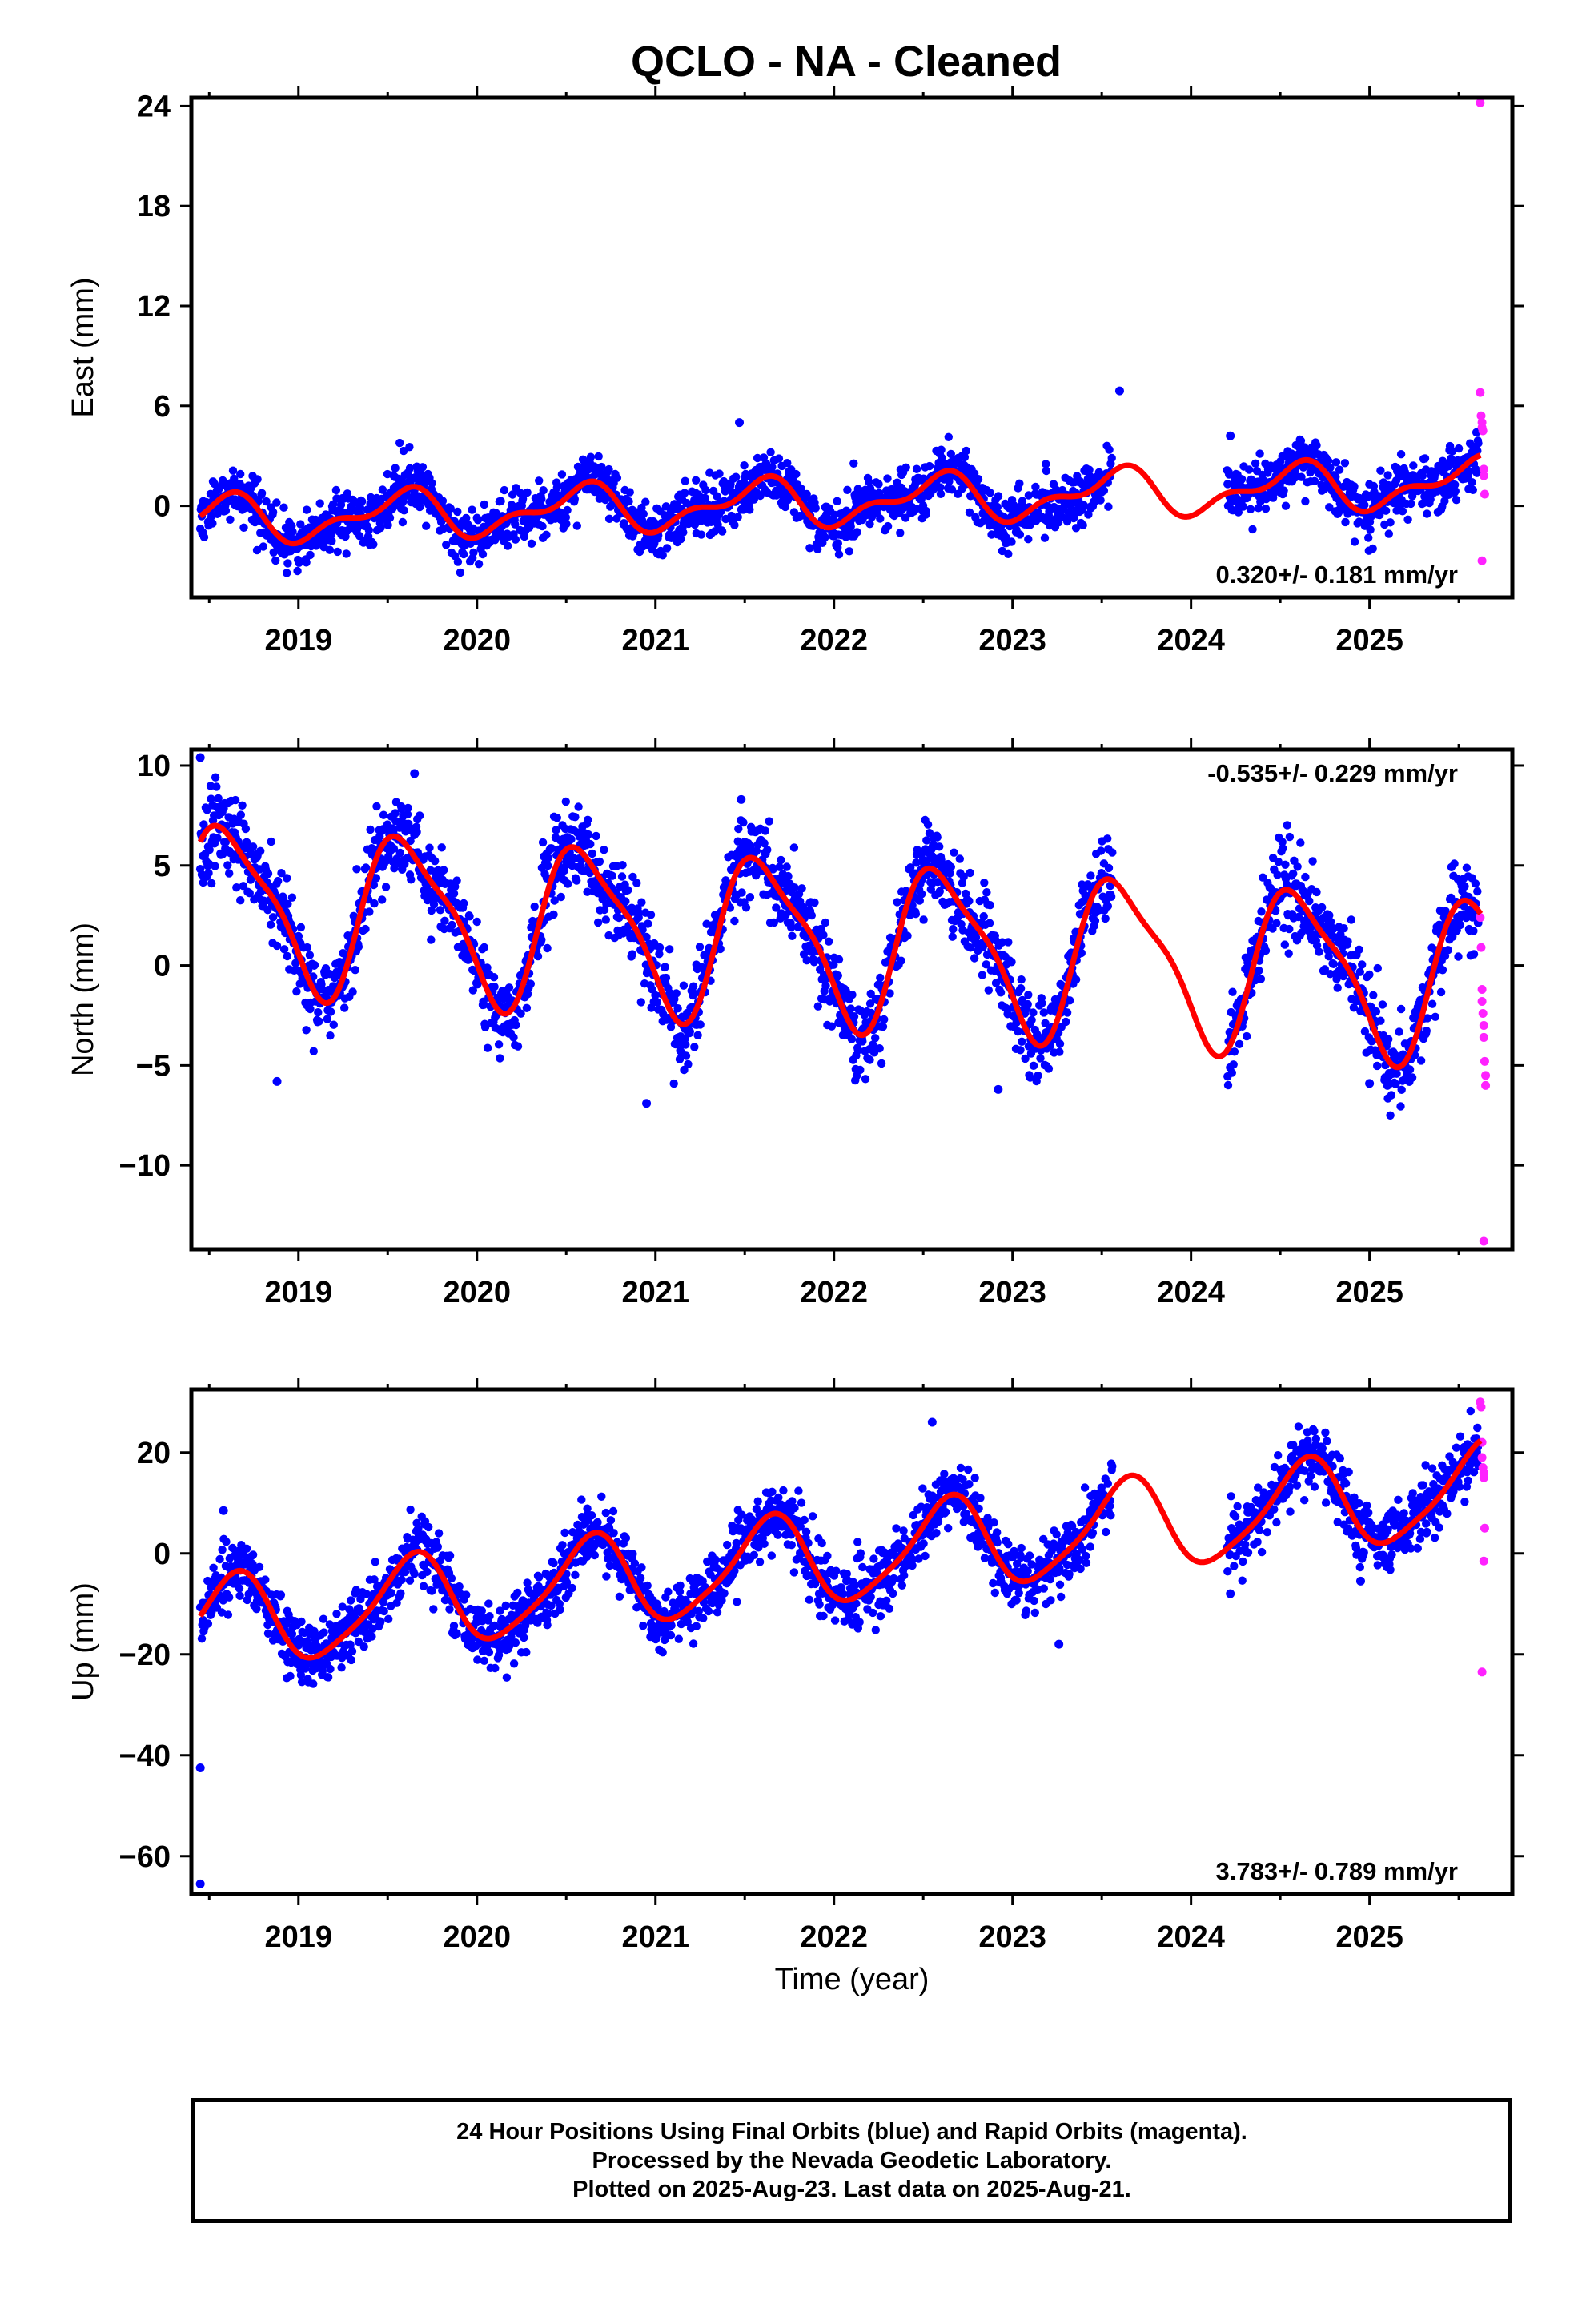 The image size is (1582, 2324). I want to click on east-y-tick-label: 18, so click(154, 206).